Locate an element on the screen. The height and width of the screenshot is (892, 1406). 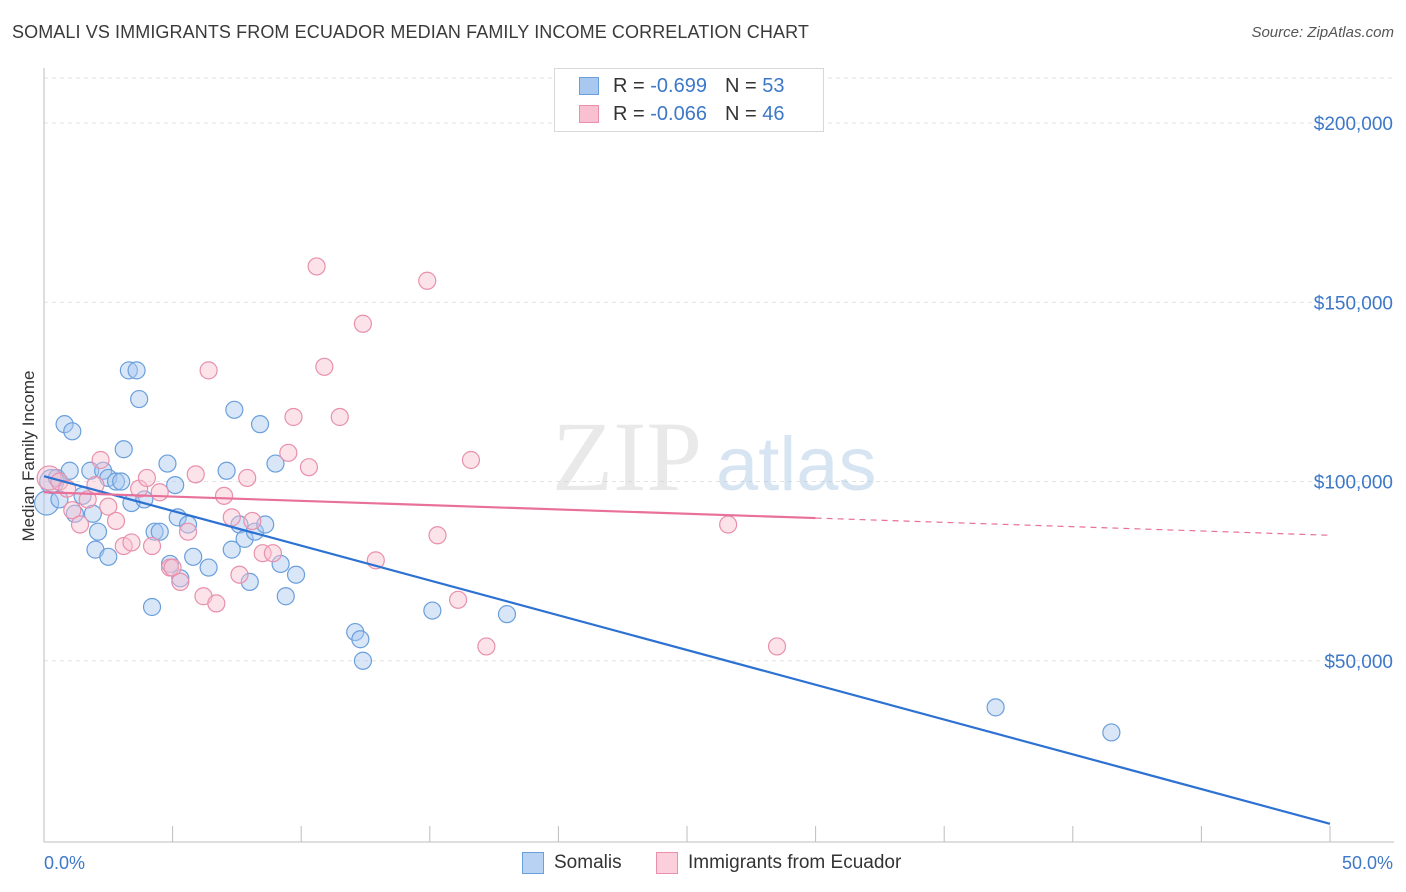
legend-r-value-ecuador: -0.066 is located at coordinates (678, 113).